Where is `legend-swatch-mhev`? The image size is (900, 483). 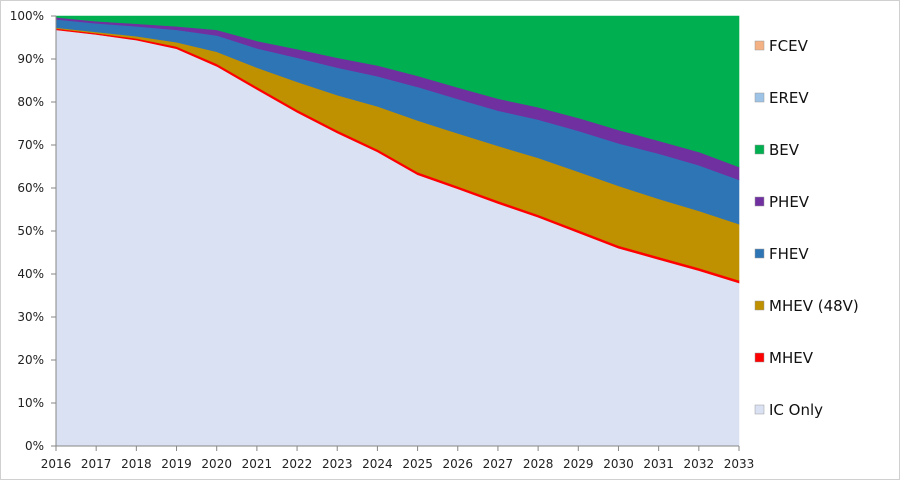 legend-swatch-mhev is located at coordinates (759, 357).